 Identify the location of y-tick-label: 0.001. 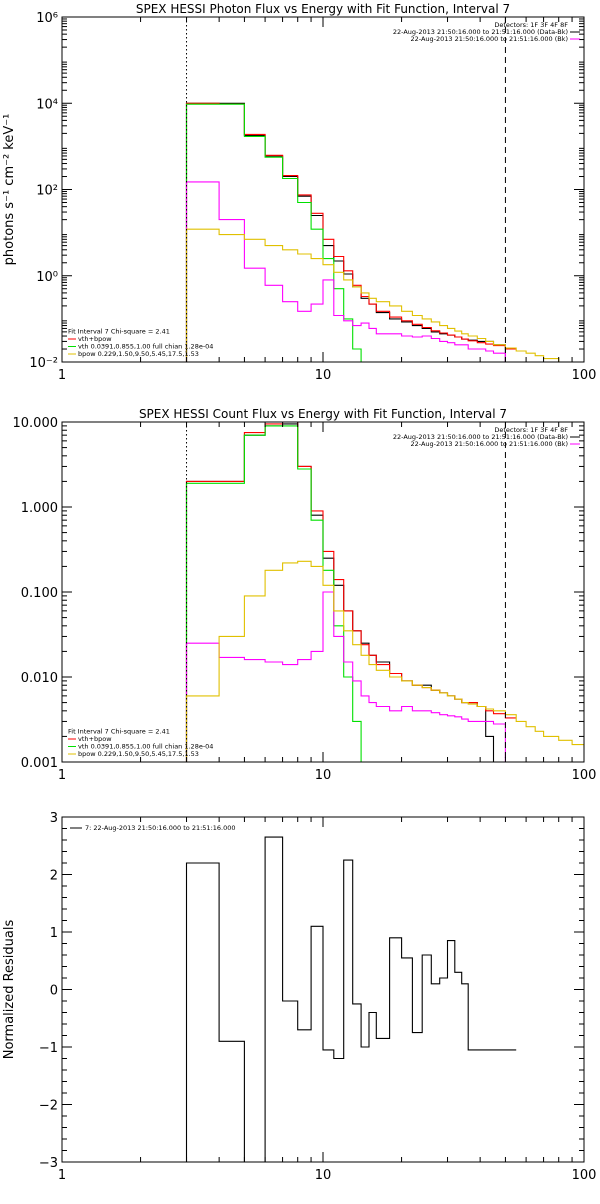
(39, 763).